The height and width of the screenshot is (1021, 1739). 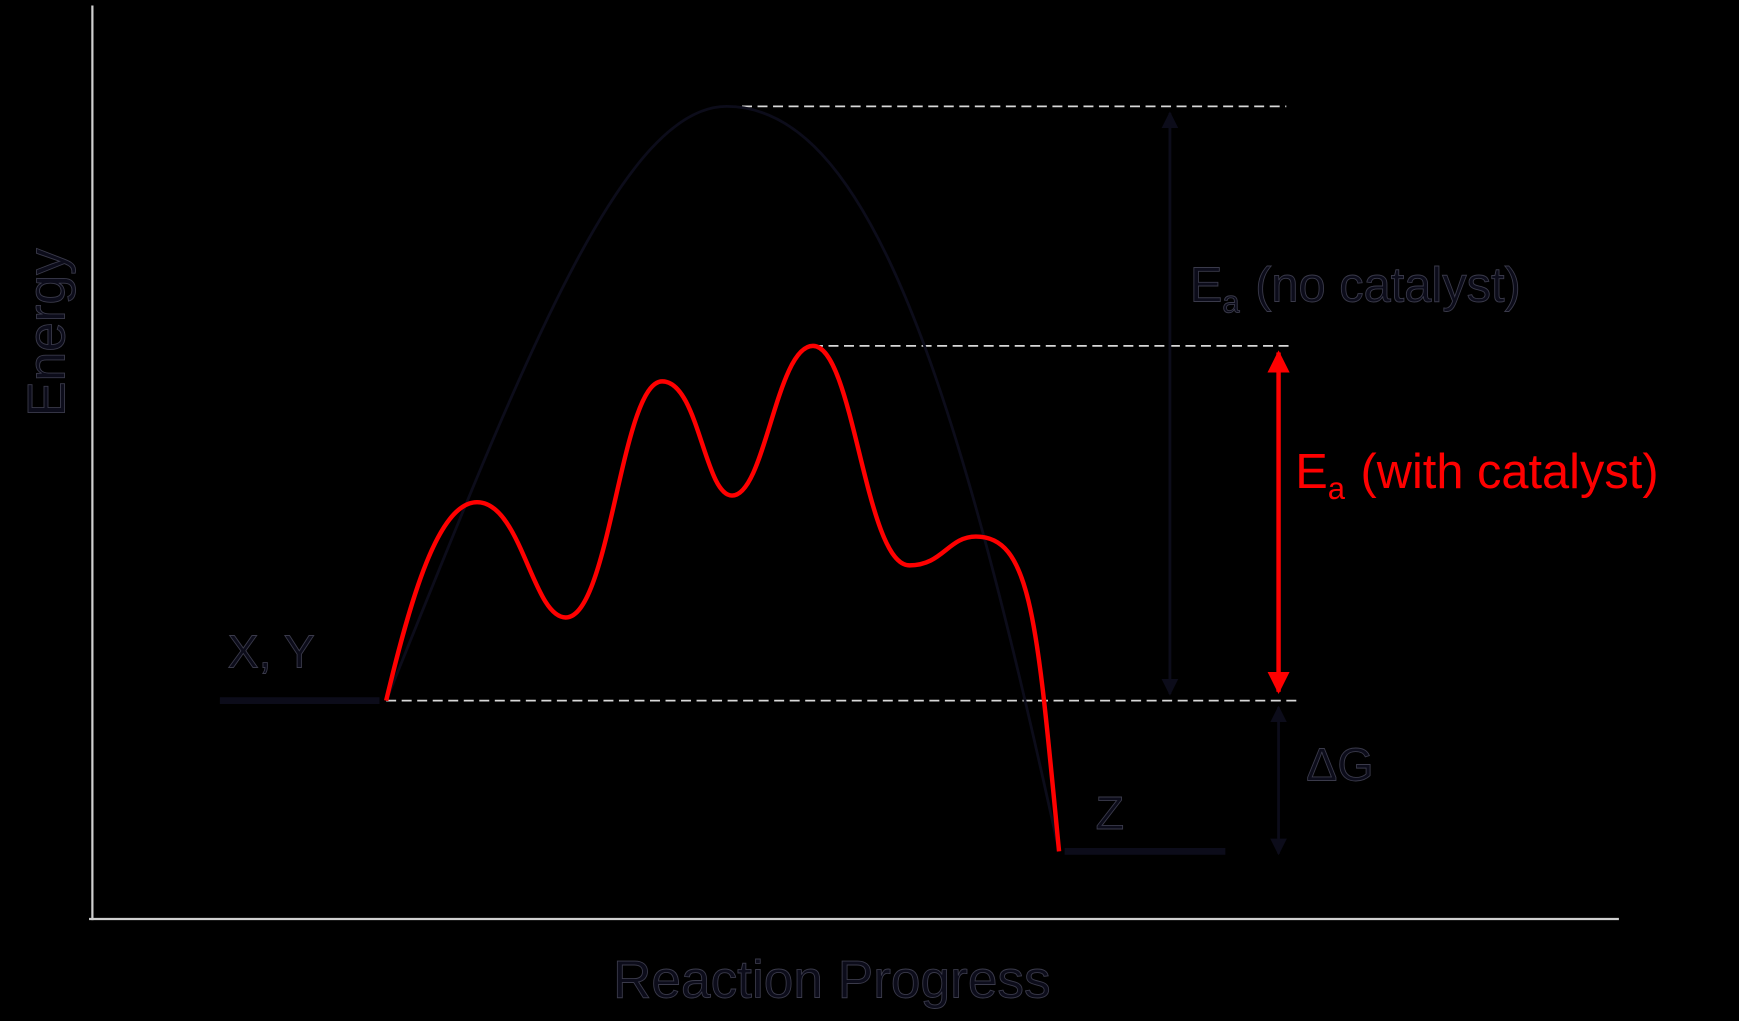 I want to click on product-label: Z, so click(x=1110, y=813).